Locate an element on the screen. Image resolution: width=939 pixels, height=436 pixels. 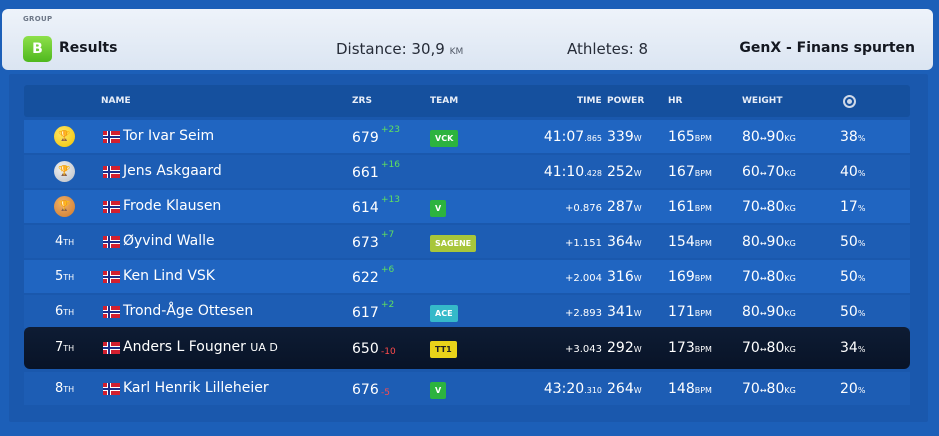
rank-label: 7TH is located at coordinates (64, 347).